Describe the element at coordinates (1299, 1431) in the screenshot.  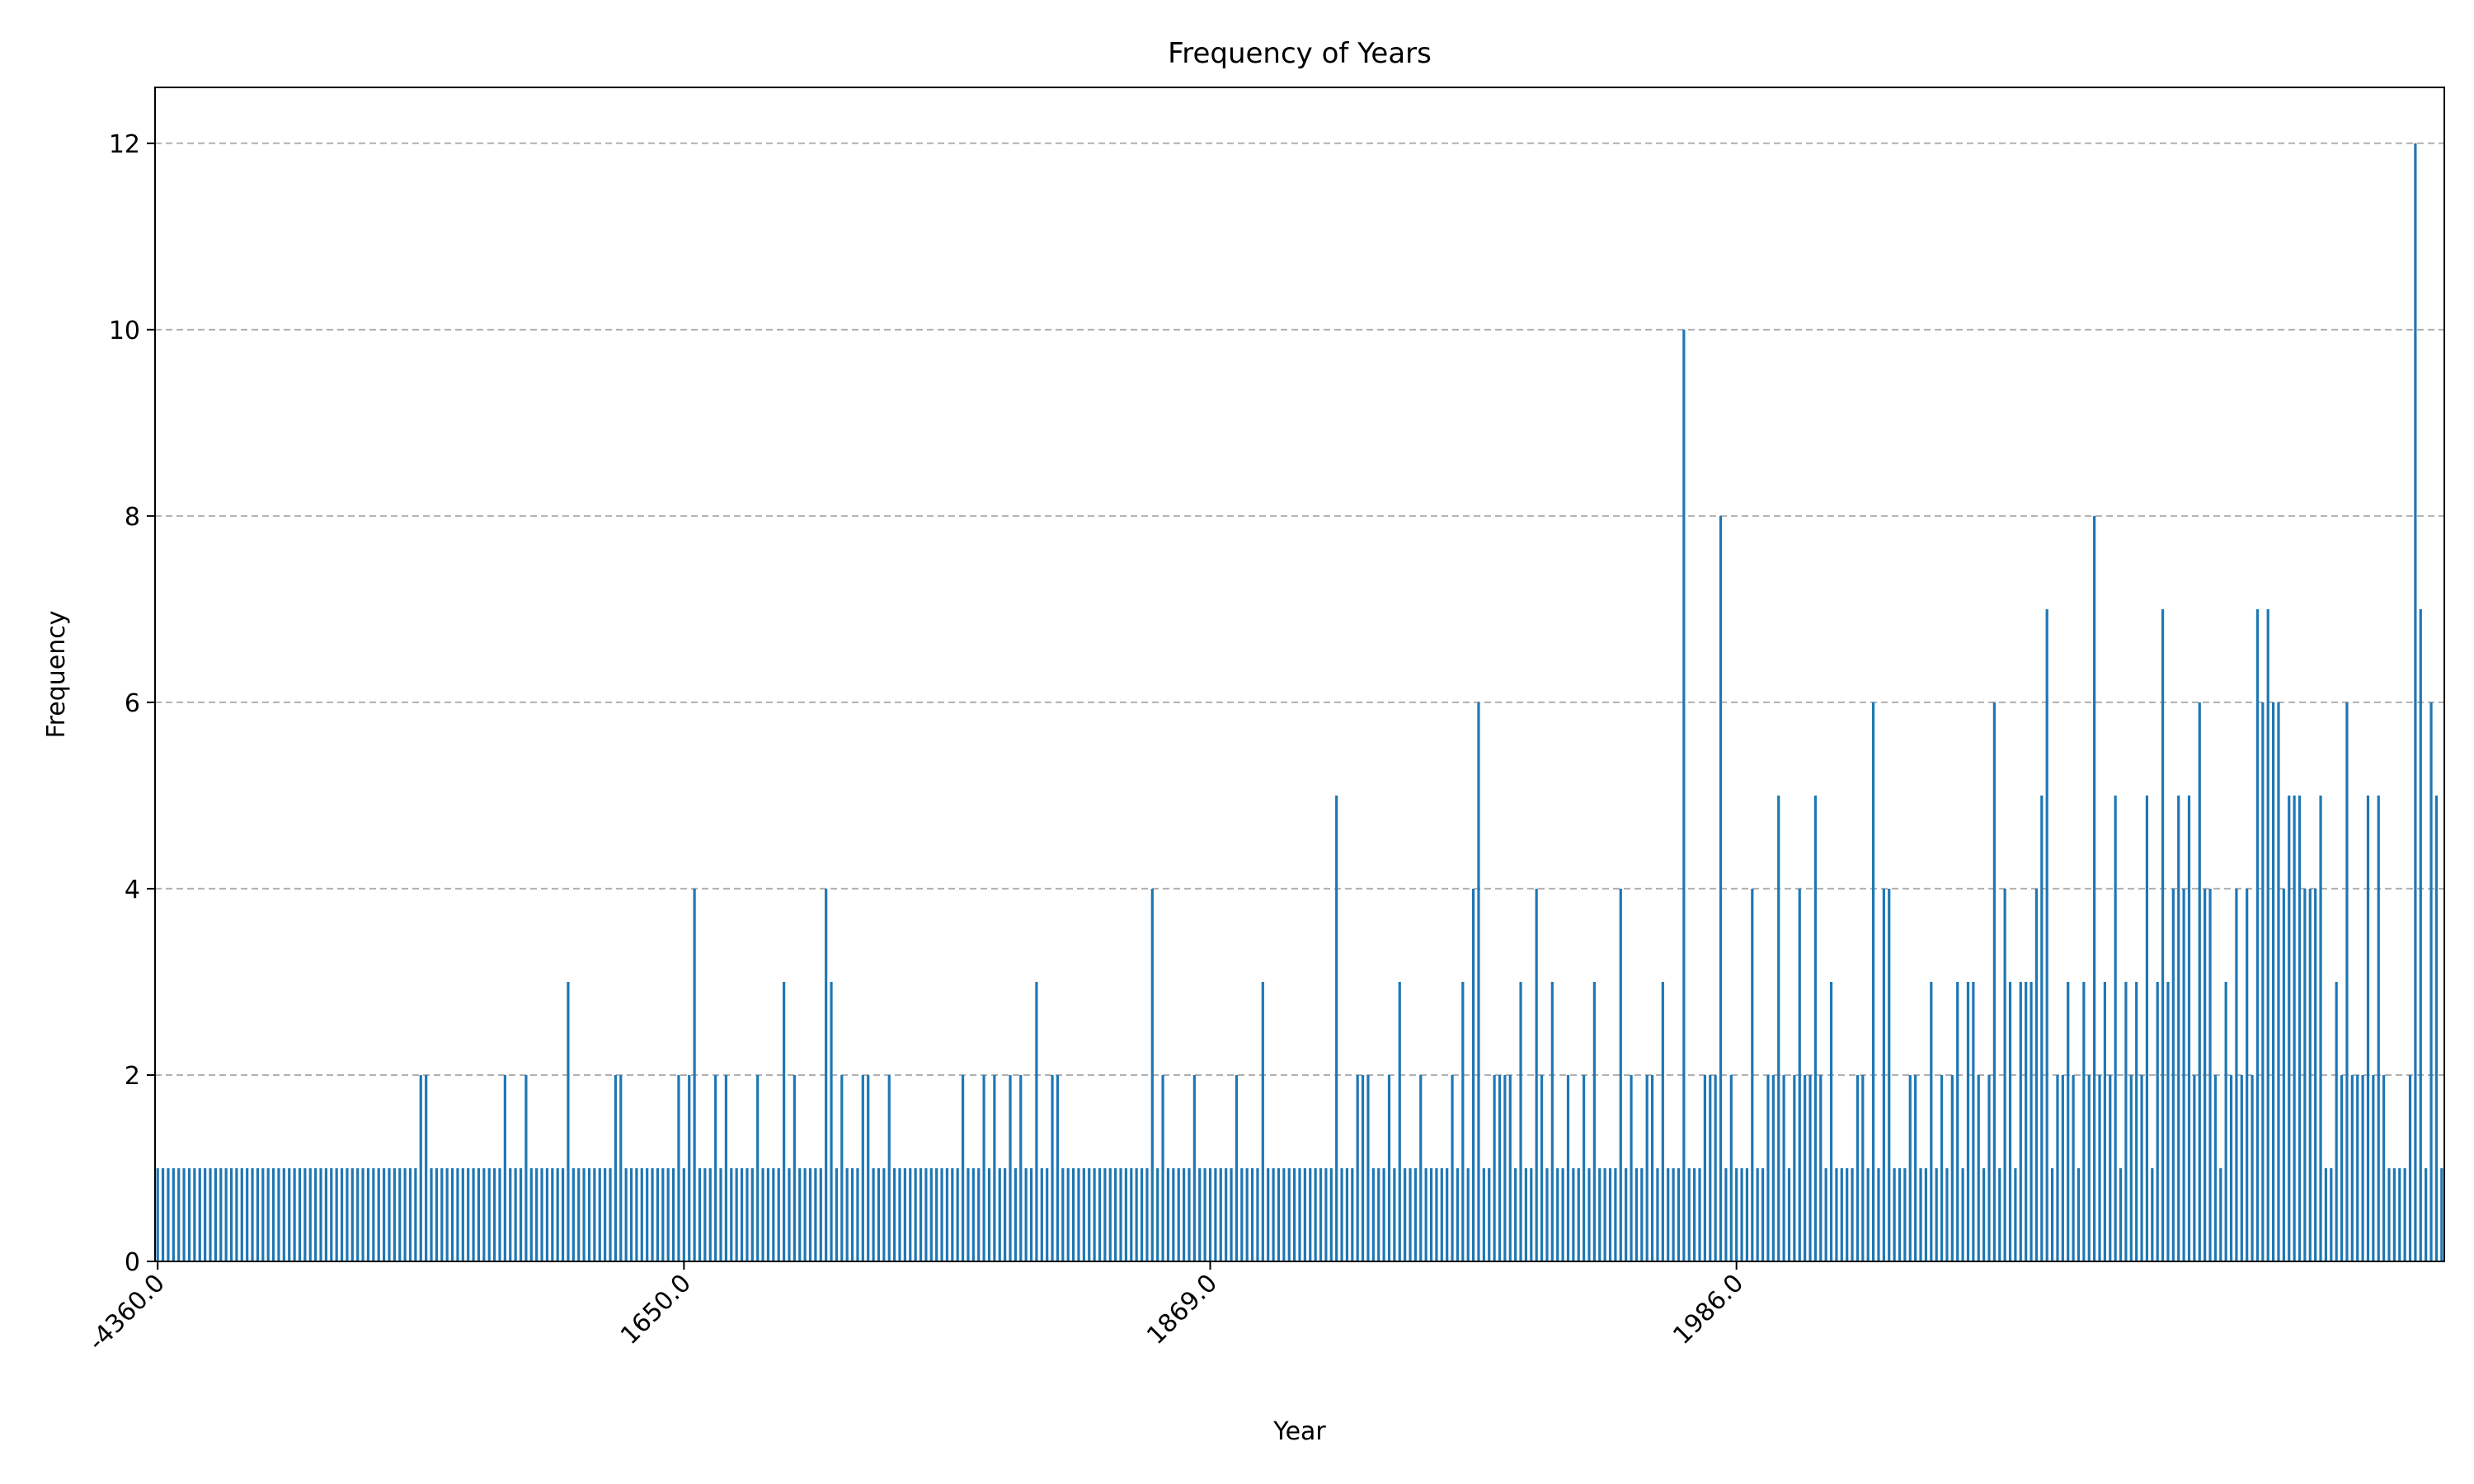
I see `x-axis-label: Year` at that location.